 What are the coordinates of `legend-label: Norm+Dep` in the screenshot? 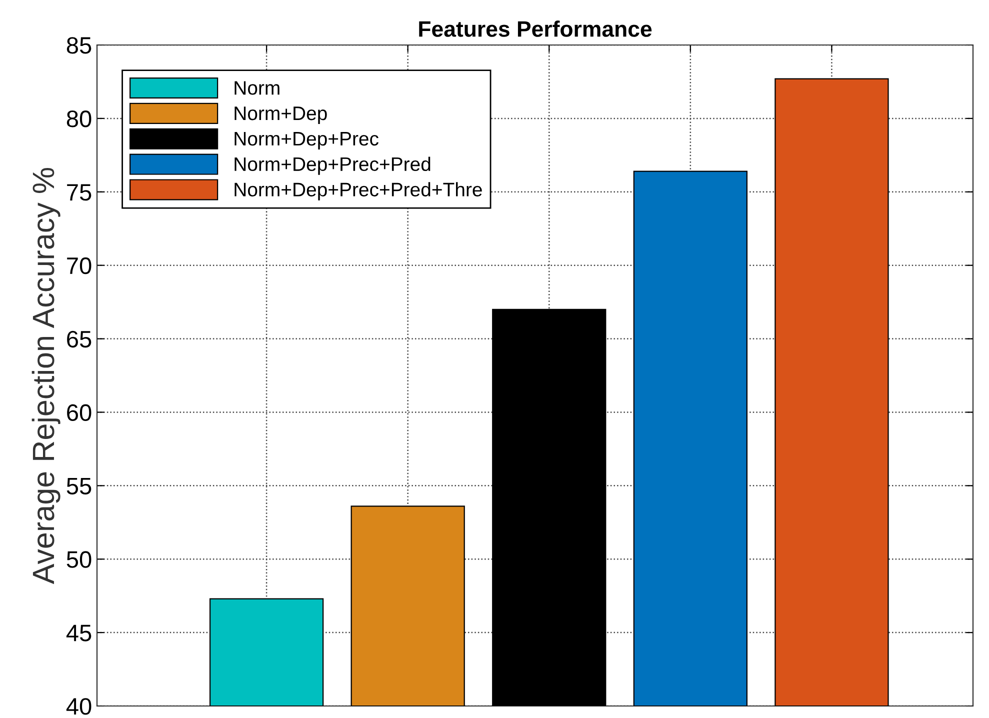 It's located at (280, 115).